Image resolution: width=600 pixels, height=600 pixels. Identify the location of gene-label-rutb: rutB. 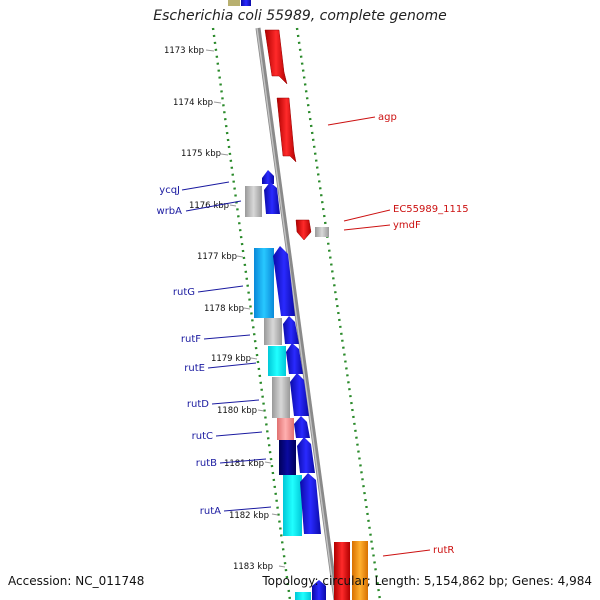
(206, 463).